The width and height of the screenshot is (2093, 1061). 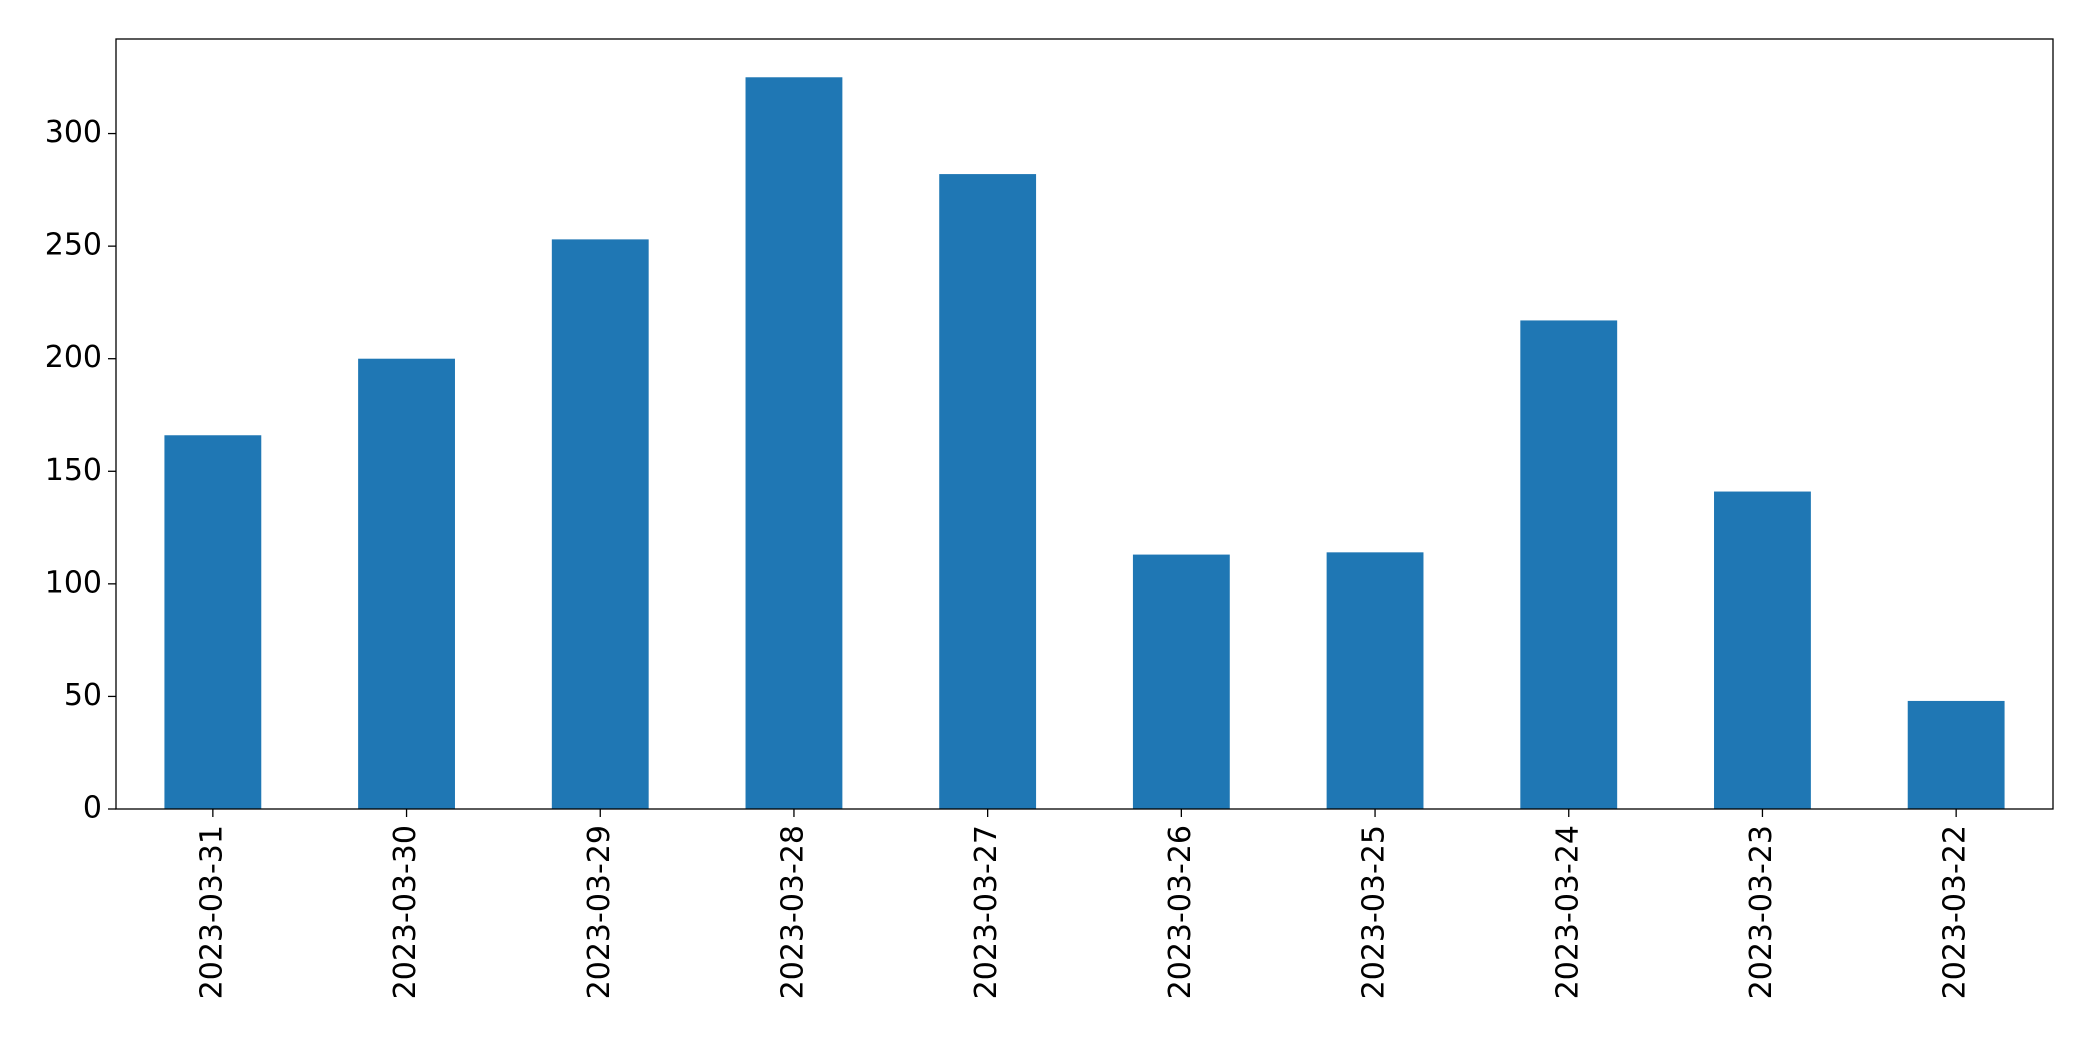 I want to click on y-tick-label: 300, so click(x=73, y=132).